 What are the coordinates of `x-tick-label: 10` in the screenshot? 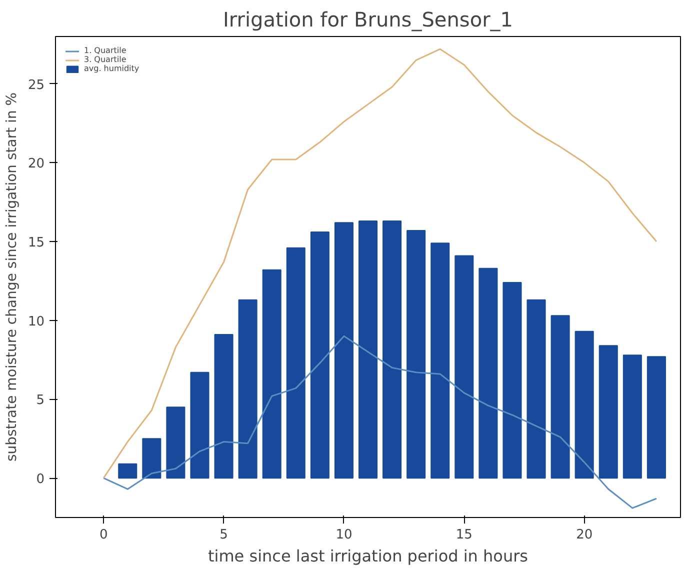 It's located at (344, 535).